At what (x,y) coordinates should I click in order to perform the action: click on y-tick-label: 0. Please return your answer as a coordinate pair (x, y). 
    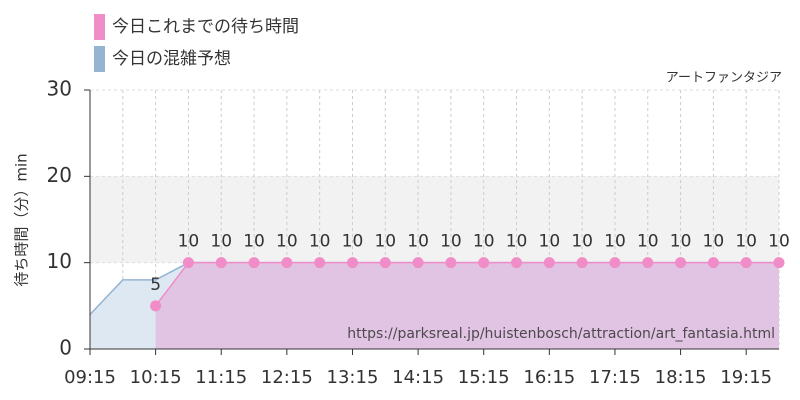
    Looking at the image, I should click on (65, 348).